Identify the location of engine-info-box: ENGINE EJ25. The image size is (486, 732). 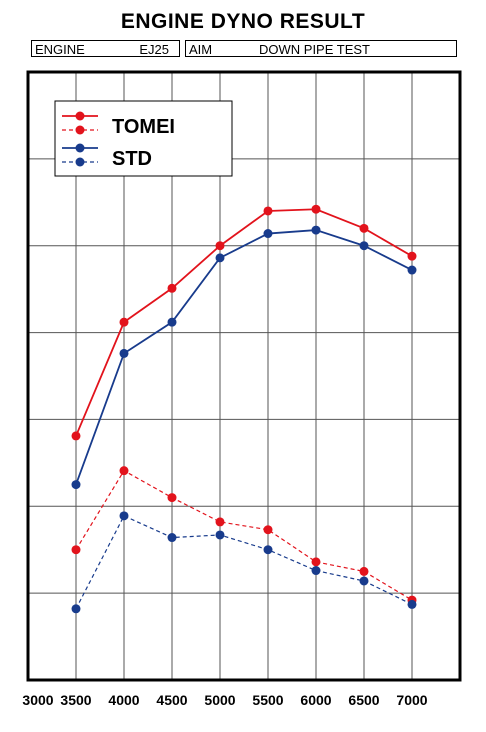
(105, 48).